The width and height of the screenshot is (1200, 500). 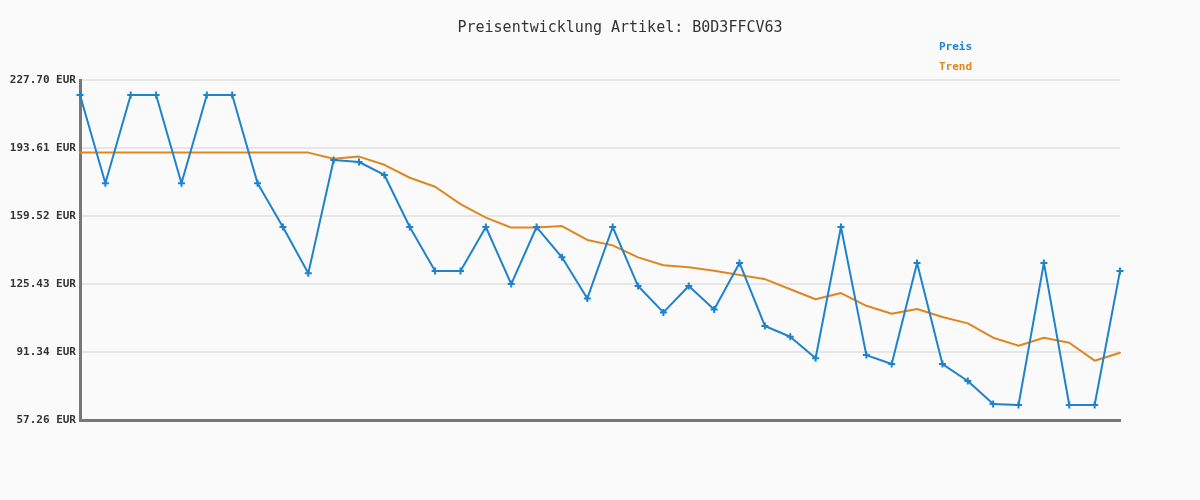 What do you see at coordinates (46, 351) in the screenshot?
I see `y-tick-label: 91.34 EUR` at bounding box center [46, 351].